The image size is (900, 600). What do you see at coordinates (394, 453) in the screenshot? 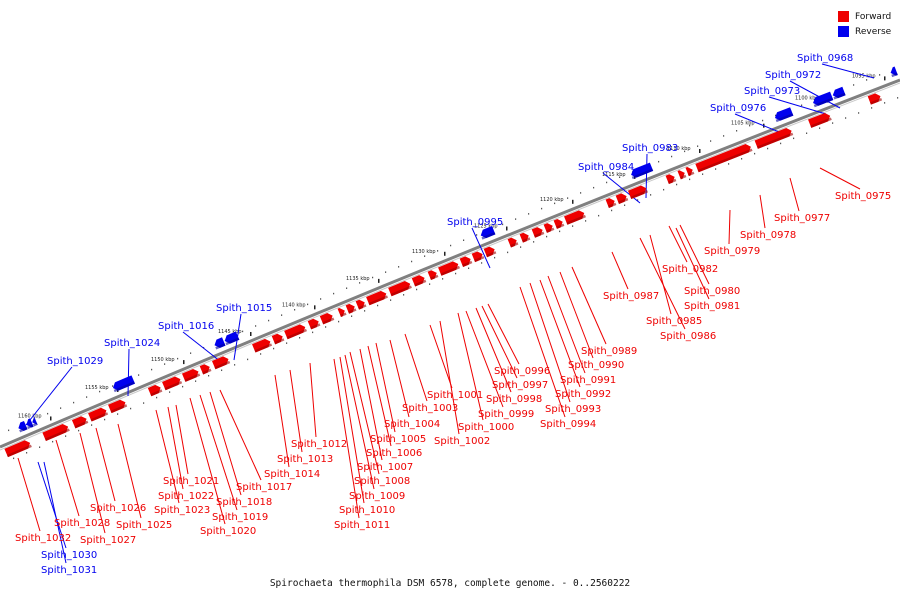
I see `gene-label: Spith_1006` at bounding box center [394, 453].